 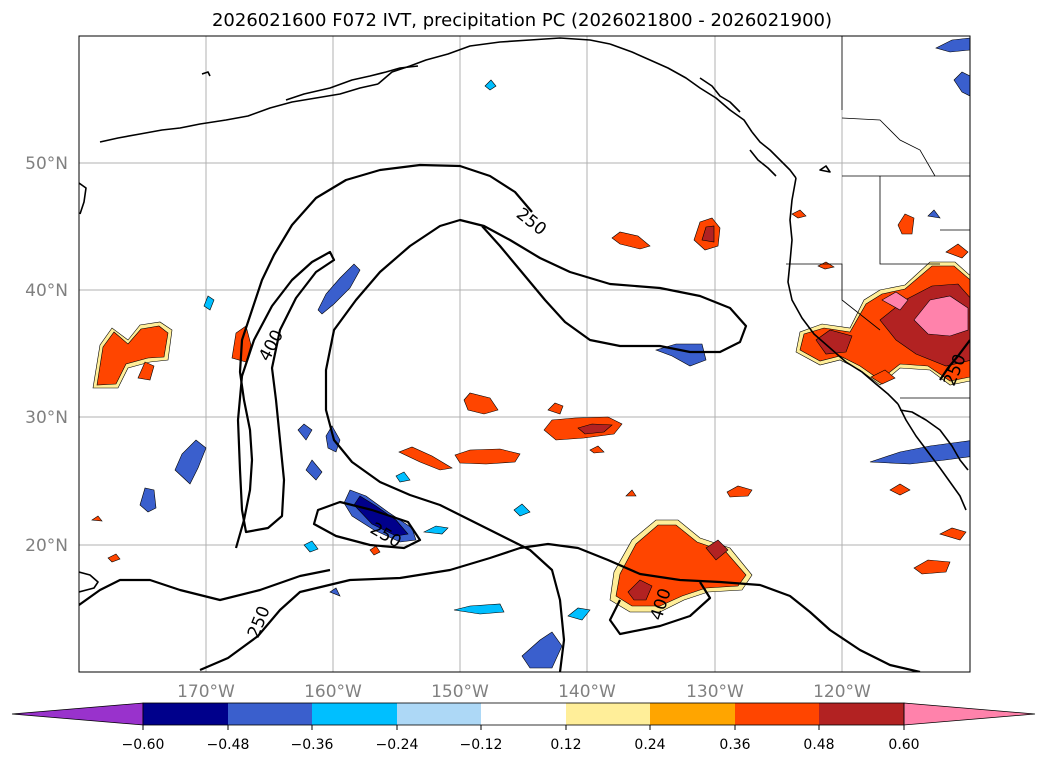 I want to click on lat-label: 50°N, so click(x=46, y=164).